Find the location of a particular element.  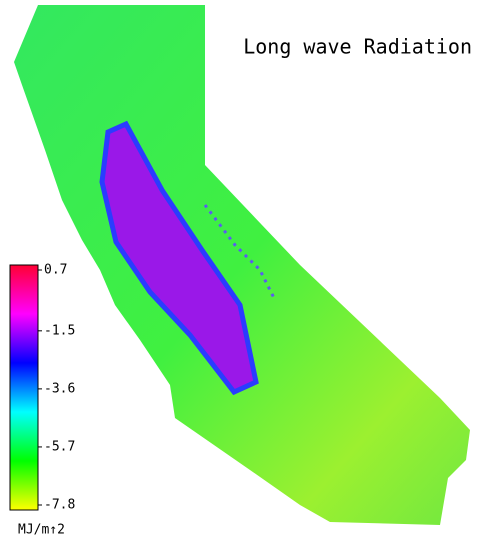

colorbar-tick-label: -3.6 is located at coordinates (59, 388).